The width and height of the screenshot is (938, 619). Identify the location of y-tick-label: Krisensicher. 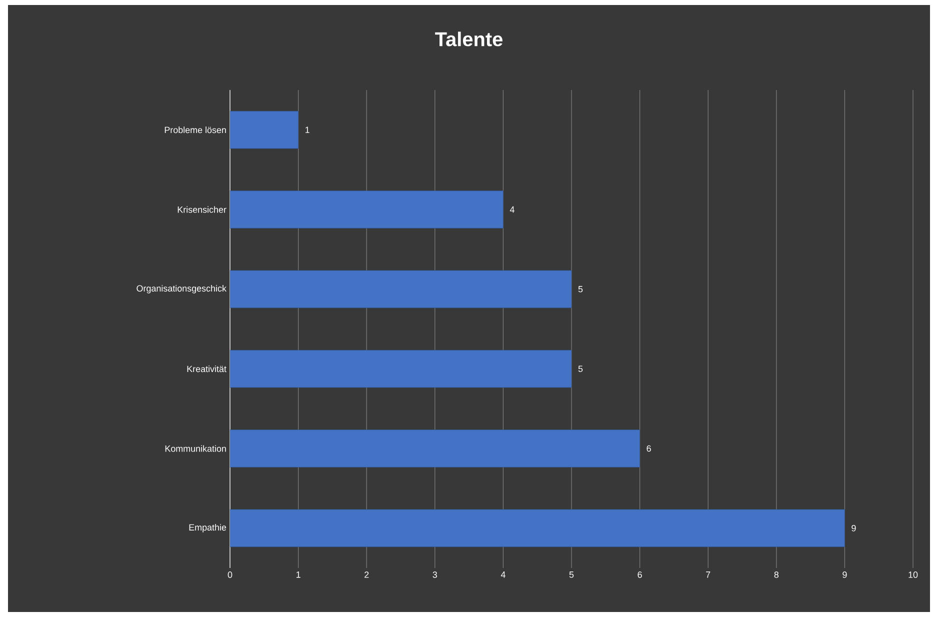
(202, 209).